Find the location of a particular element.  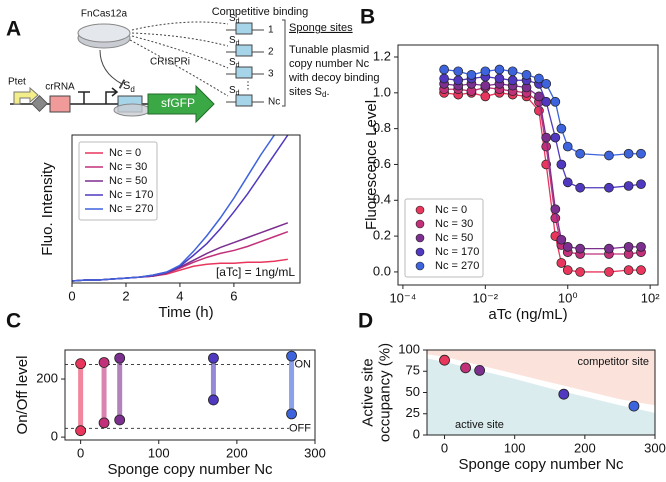

x-axis-label: Time (h) is located at coordinates (185, 312).